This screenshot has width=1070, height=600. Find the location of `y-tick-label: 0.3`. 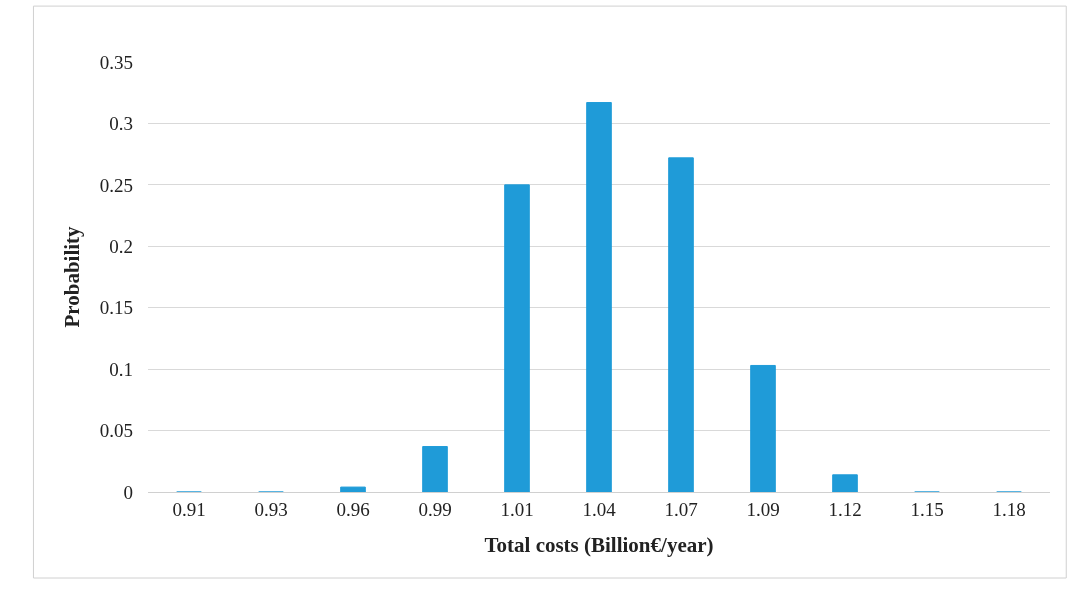

y-tick-label: 0.3 is located at coordinates (121, 124).